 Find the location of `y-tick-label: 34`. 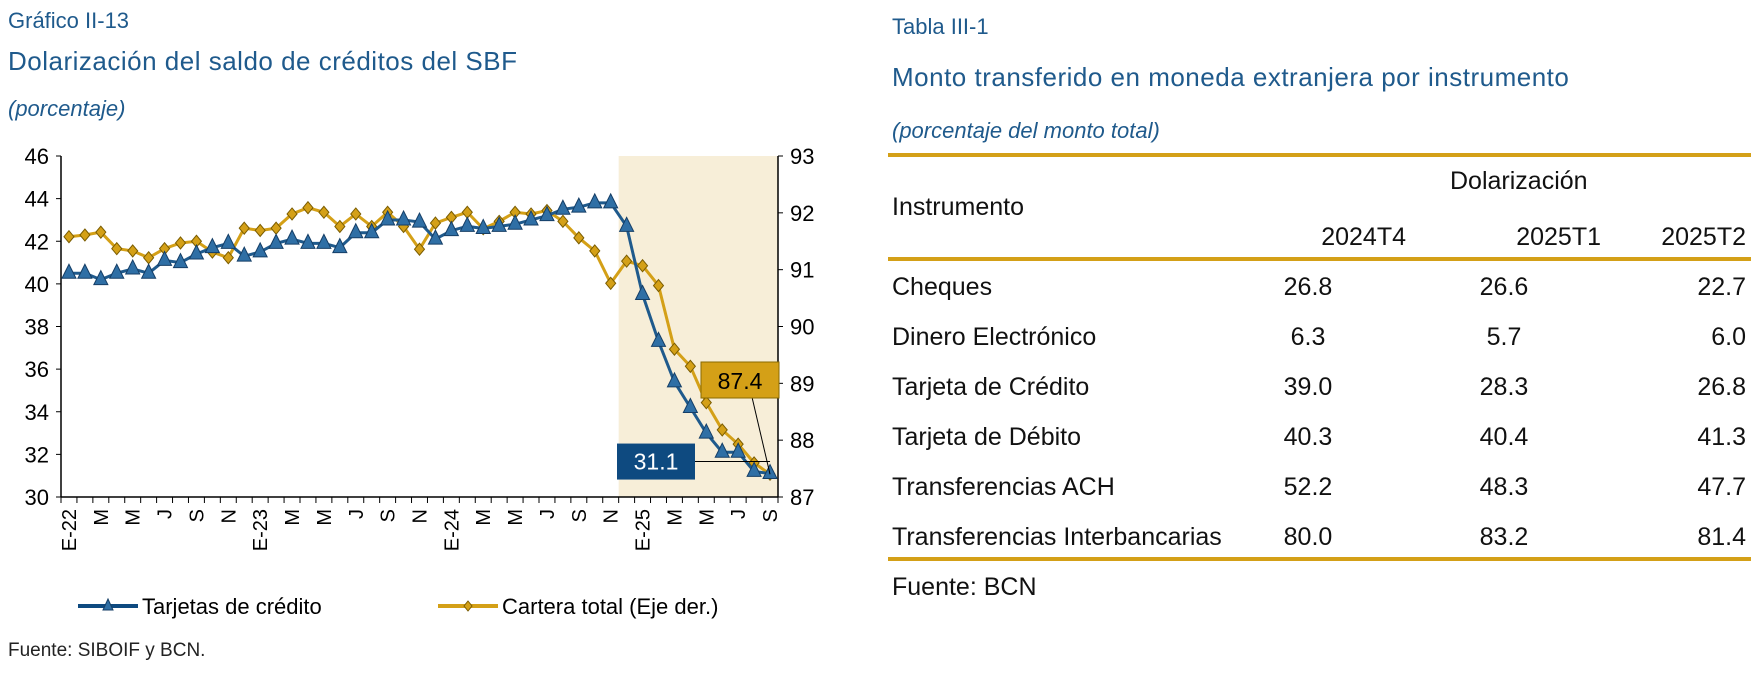

y-tick-label: 34 is located at coordinates (37, 412).